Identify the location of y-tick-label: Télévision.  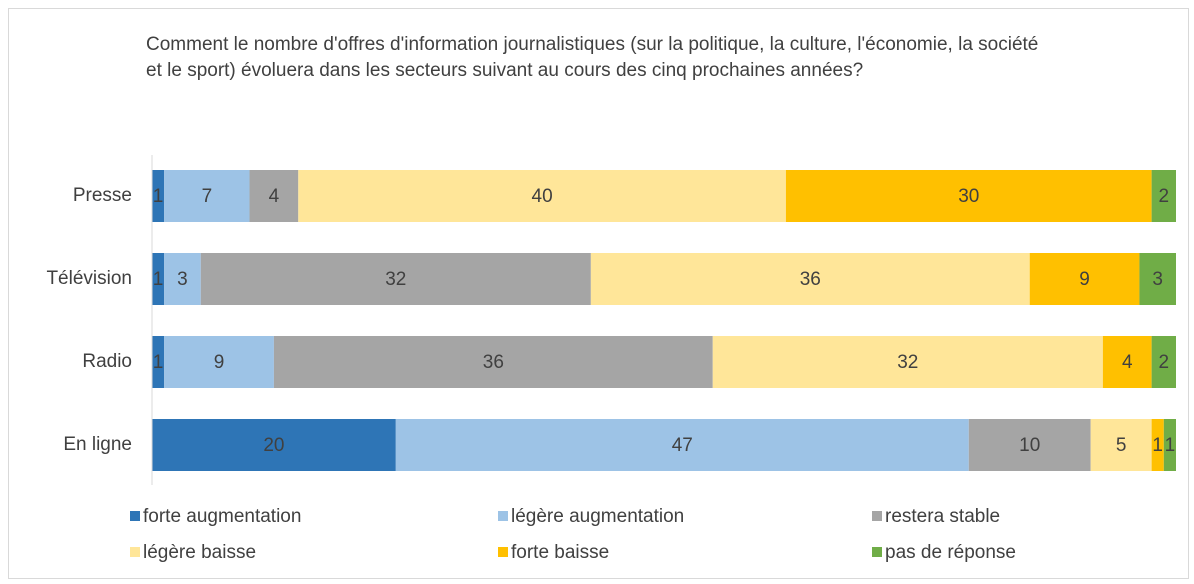
(89, 278).